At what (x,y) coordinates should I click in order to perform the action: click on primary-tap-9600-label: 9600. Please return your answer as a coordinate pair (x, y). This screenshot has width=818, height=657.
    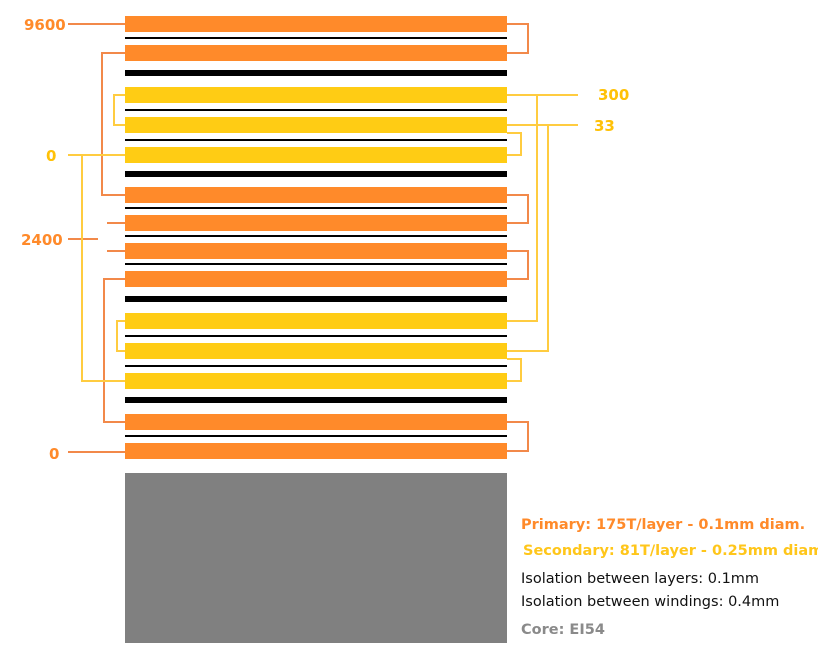
    Looking at the image, I should click on (45, 25).